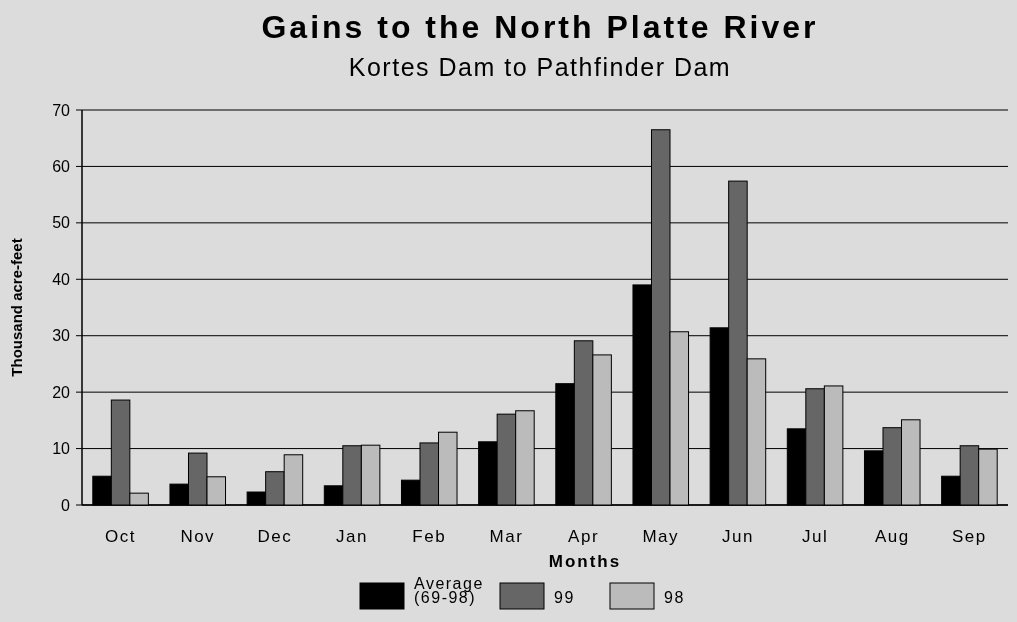 The image size is (1017, 622). Describe the element at coordinates (121, 536) in the screenshot. I see `x-tick-label: Oct` at that location.